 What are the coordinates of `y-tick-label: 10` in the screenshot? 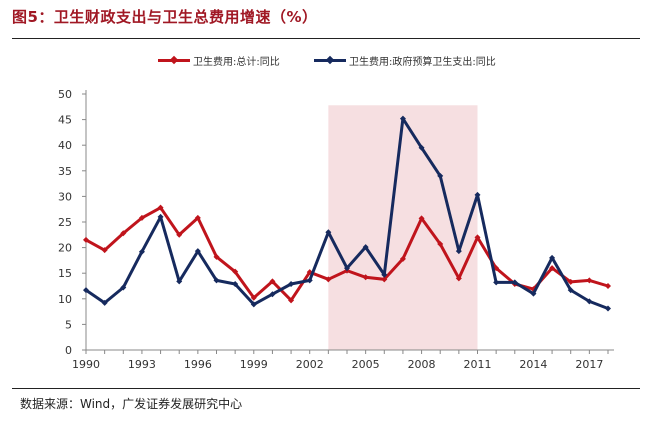 It's located at (65, 299).